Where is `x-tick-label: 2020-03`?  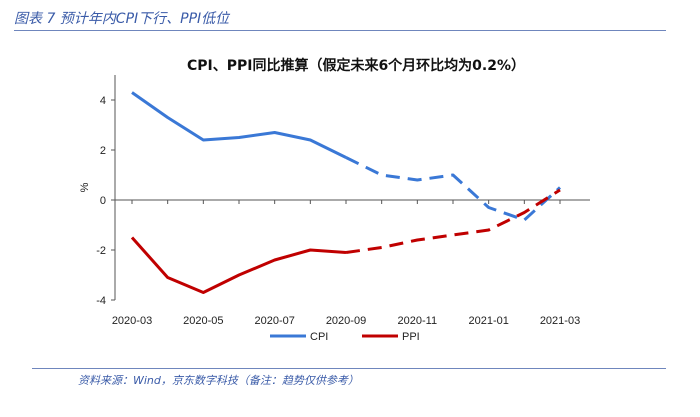
x-tick-label: 2020-03 is located at coordinates (132, 321).